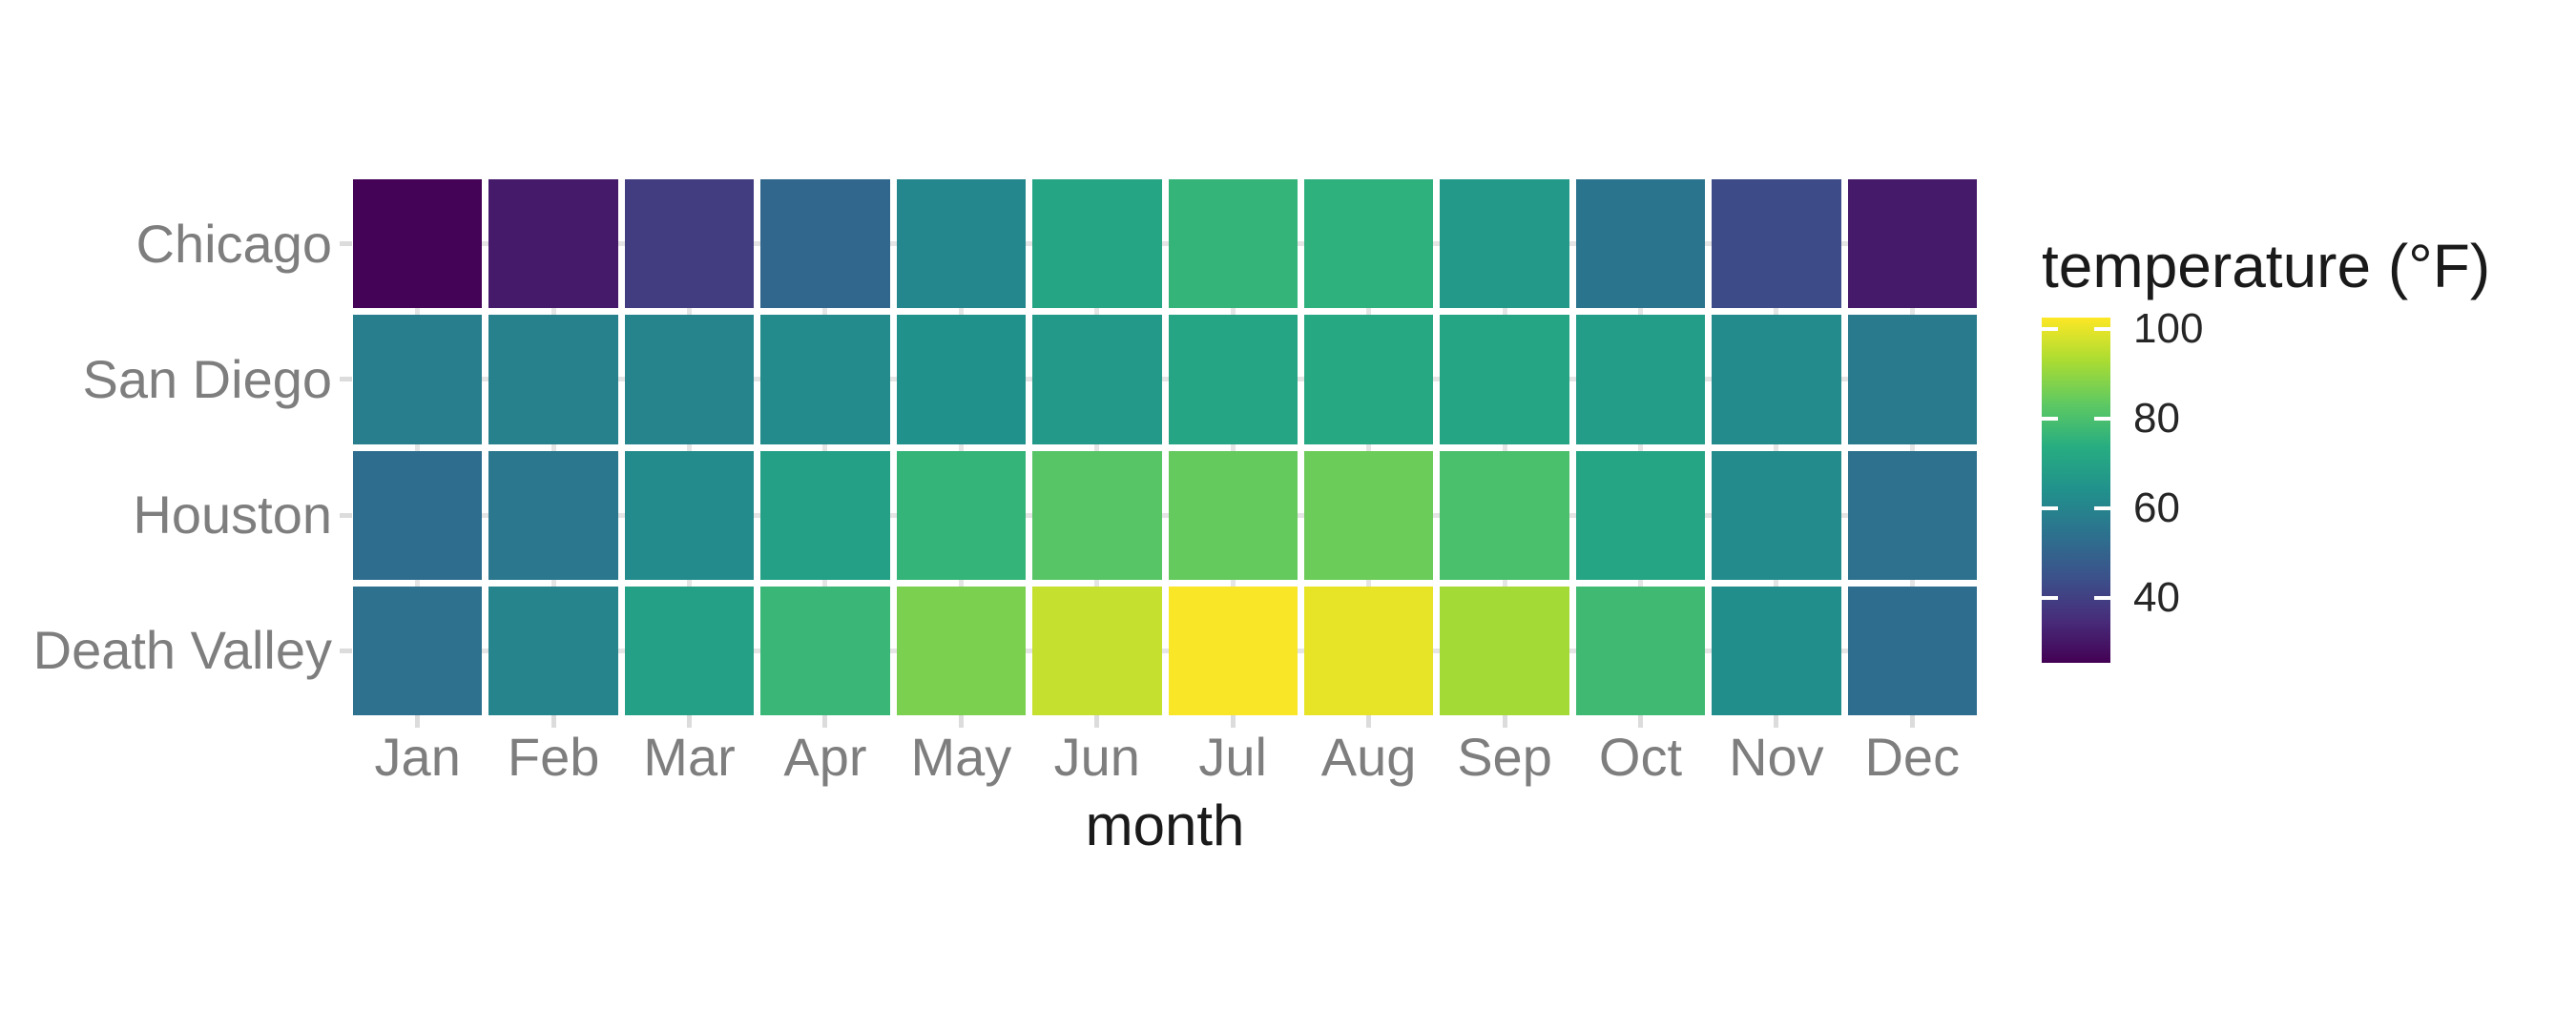 The width and height of the screenshot is (2576, 1030). What do you see at coordinates (1368, 757) in the screenshot?
I see `x-axis-label: Aug` at bounding box center [1368, 757].